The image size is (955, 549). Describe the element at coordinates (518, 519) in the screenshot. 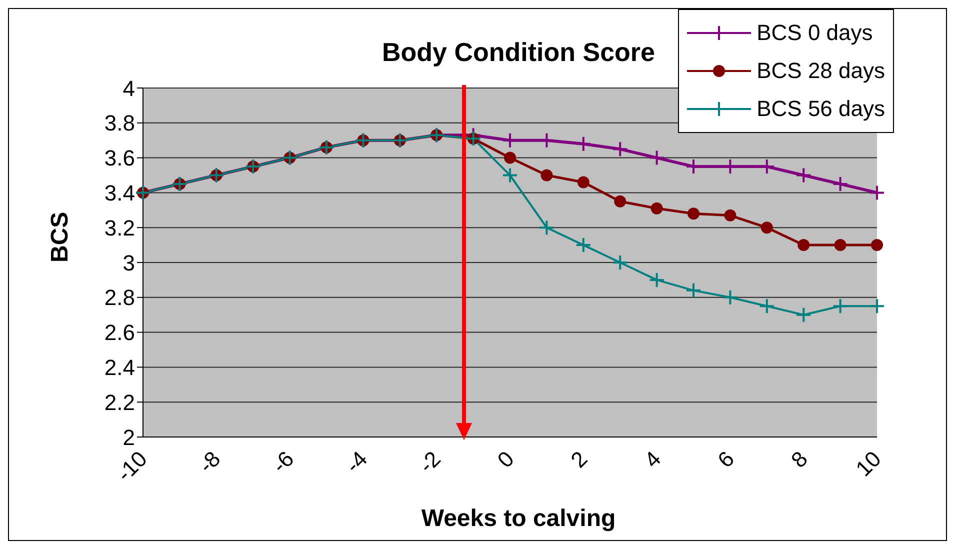

I see `x-axis-title: Weeks to calving` at that location.